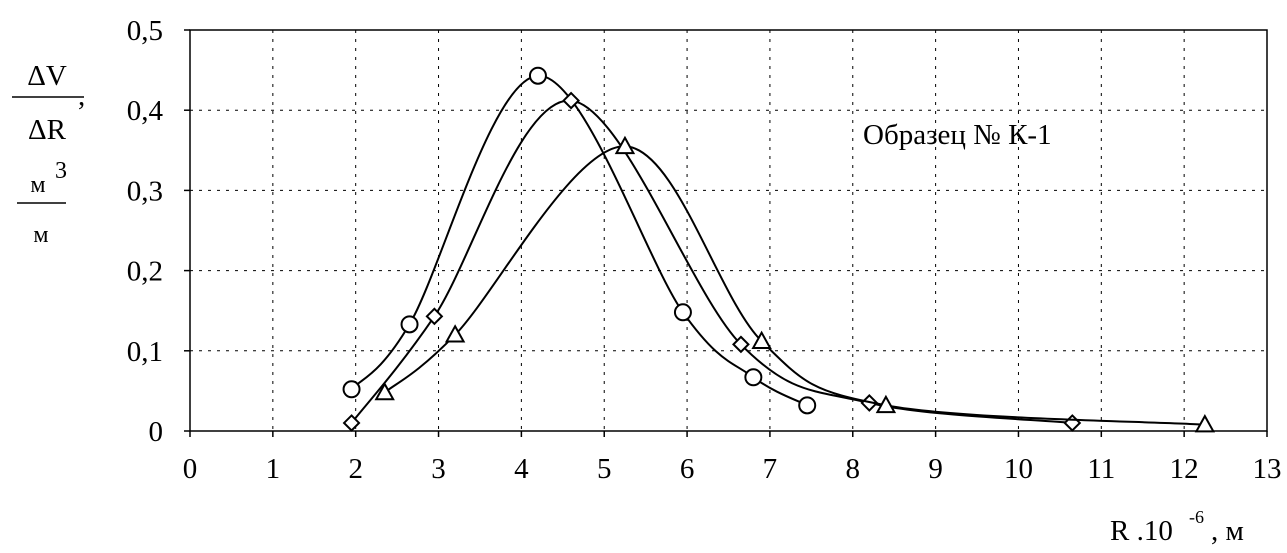 This screenshot has width=1287, height=553. Describe the element at coordinates (145, 111) in the screenshot. I see `y-tick-label: 0,4` at that location.